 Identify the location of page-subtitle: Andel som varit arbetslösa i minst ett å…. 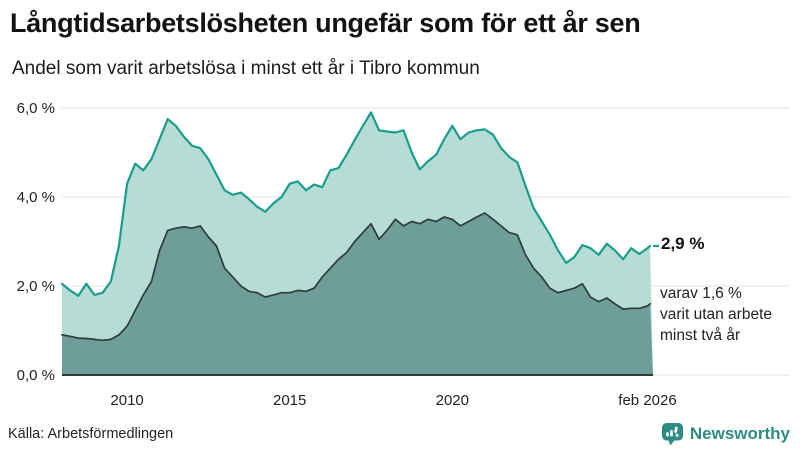
(246, 68).